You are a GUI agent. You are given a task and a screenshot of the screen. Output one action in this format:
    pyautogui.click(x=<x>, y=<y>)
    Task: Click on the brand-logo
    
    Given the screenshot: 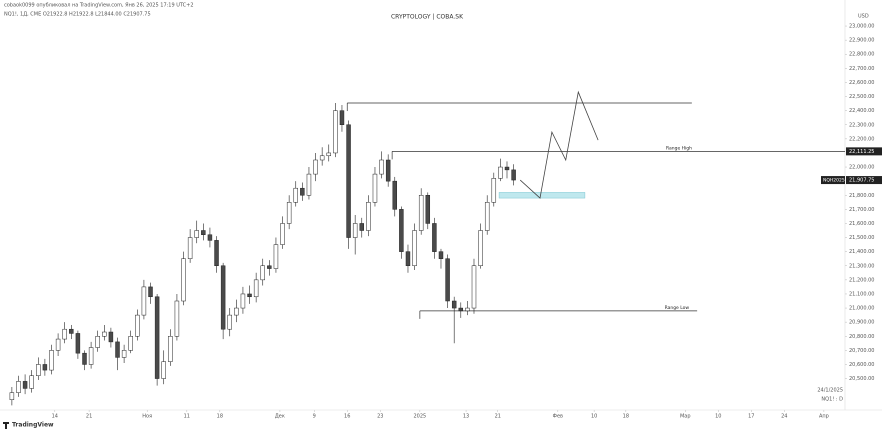 What is the action you would take?
    pyautogui.click(x=6, y=425)
    